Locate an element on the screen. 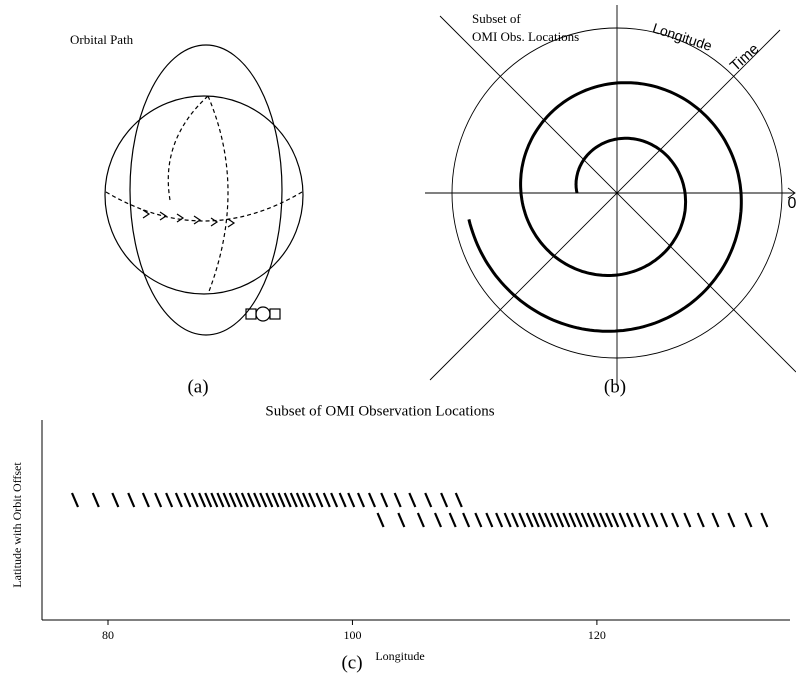 Image resolution: width=796 pixels, height=677 pixels. x-tick-label: 80 is located at coordinates (108, 635).